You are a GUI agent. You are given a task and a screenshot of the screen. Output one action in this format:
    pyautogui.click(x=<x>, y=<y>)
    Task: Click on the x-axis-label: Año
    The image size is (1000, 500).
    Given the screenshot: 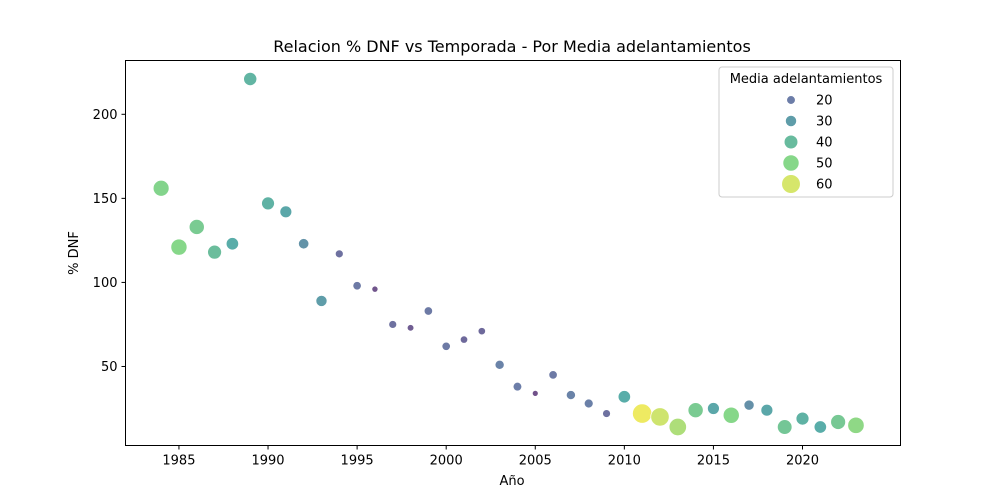 What is the action you would take?
    pyautogui.click(x=511, y=481)
    